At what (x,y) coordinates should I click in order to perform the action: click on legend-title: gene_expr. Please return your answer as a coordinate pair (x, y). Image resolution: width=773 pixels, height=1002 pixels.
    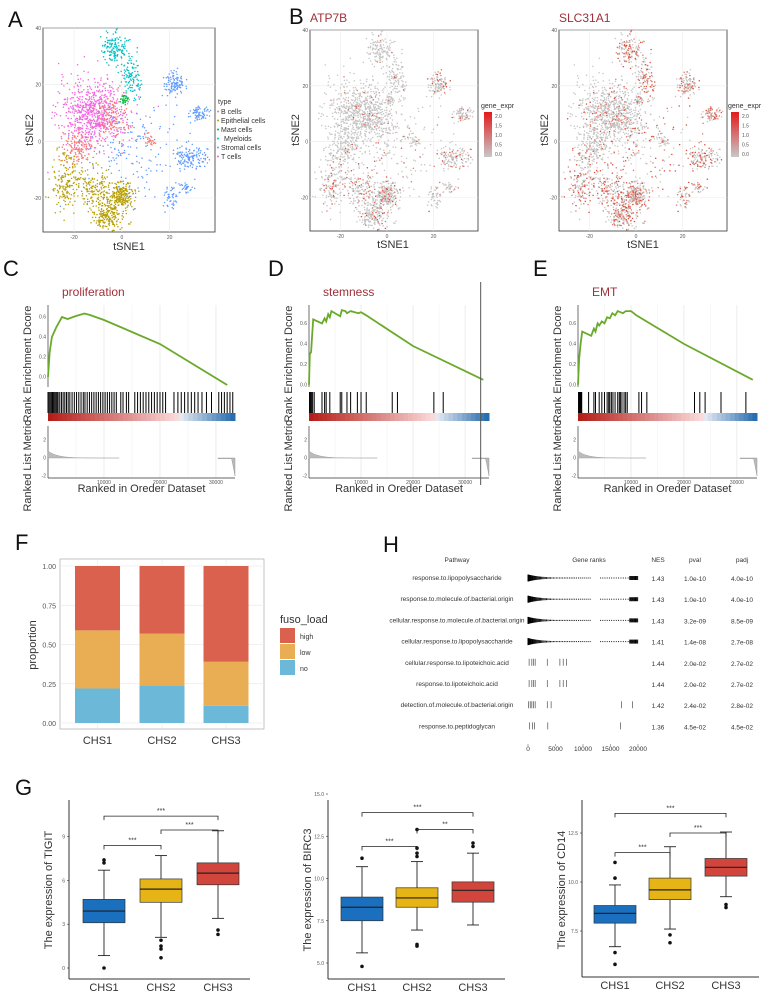
    Looking at the image, I should click on (498, 106).